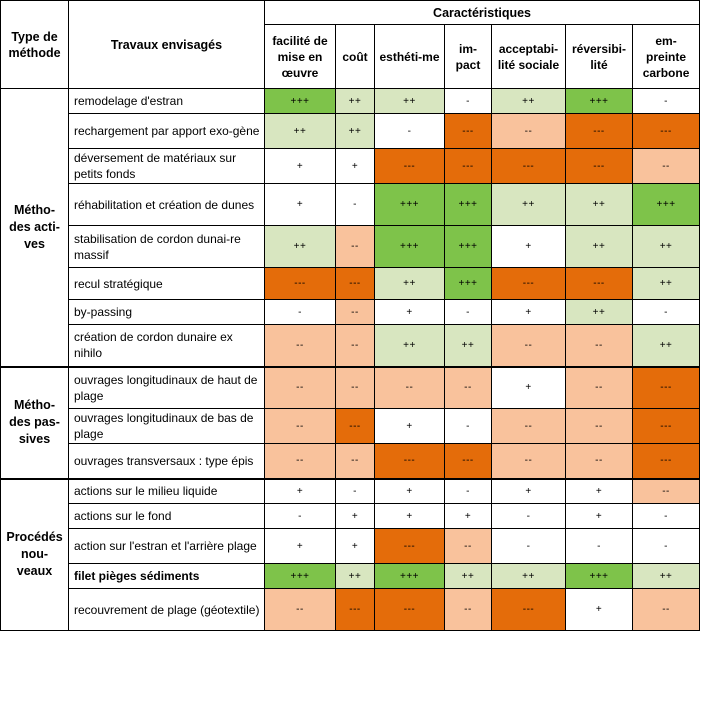  What do you see at coordinates (166, 516) in the screenshot?
I see `work-name: actions sur le fond` at bounding box center [166, 516].